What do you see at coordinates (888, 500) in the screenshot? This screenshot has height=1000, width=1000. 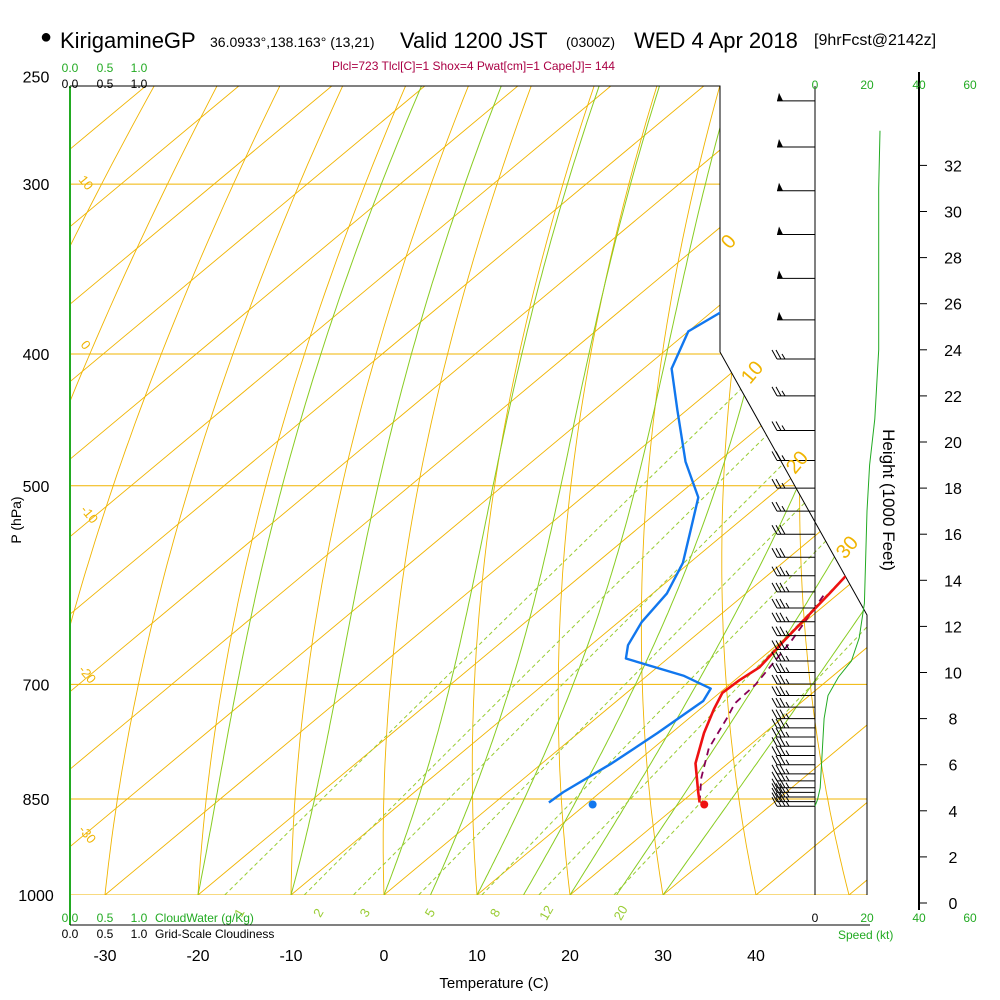 I see `height-axis-title: Height (1000 Feet)` at bounding box center [888, 500].